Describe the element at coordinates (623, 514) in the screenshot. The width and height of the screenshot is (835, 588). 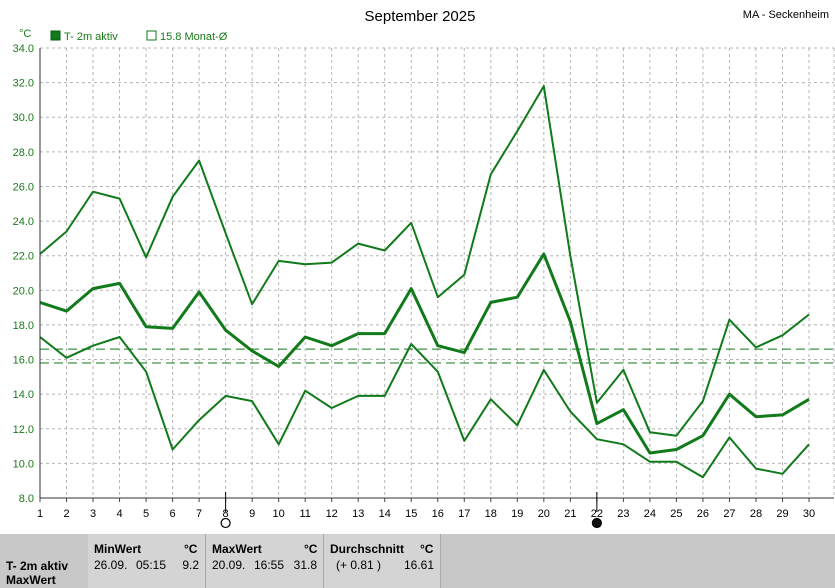
I see `x-tick-label: 23` at that location.